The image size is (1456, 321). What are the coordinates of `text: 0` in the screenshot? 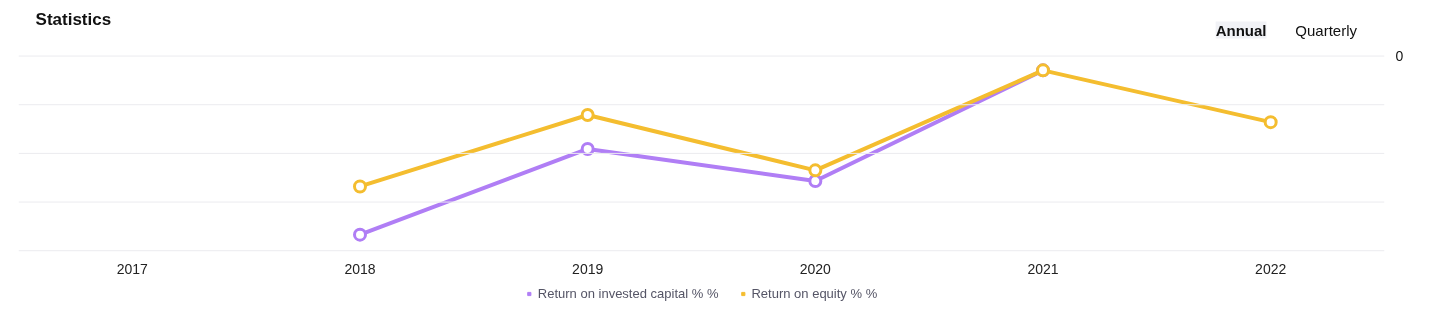 It's located at (1399, 56).